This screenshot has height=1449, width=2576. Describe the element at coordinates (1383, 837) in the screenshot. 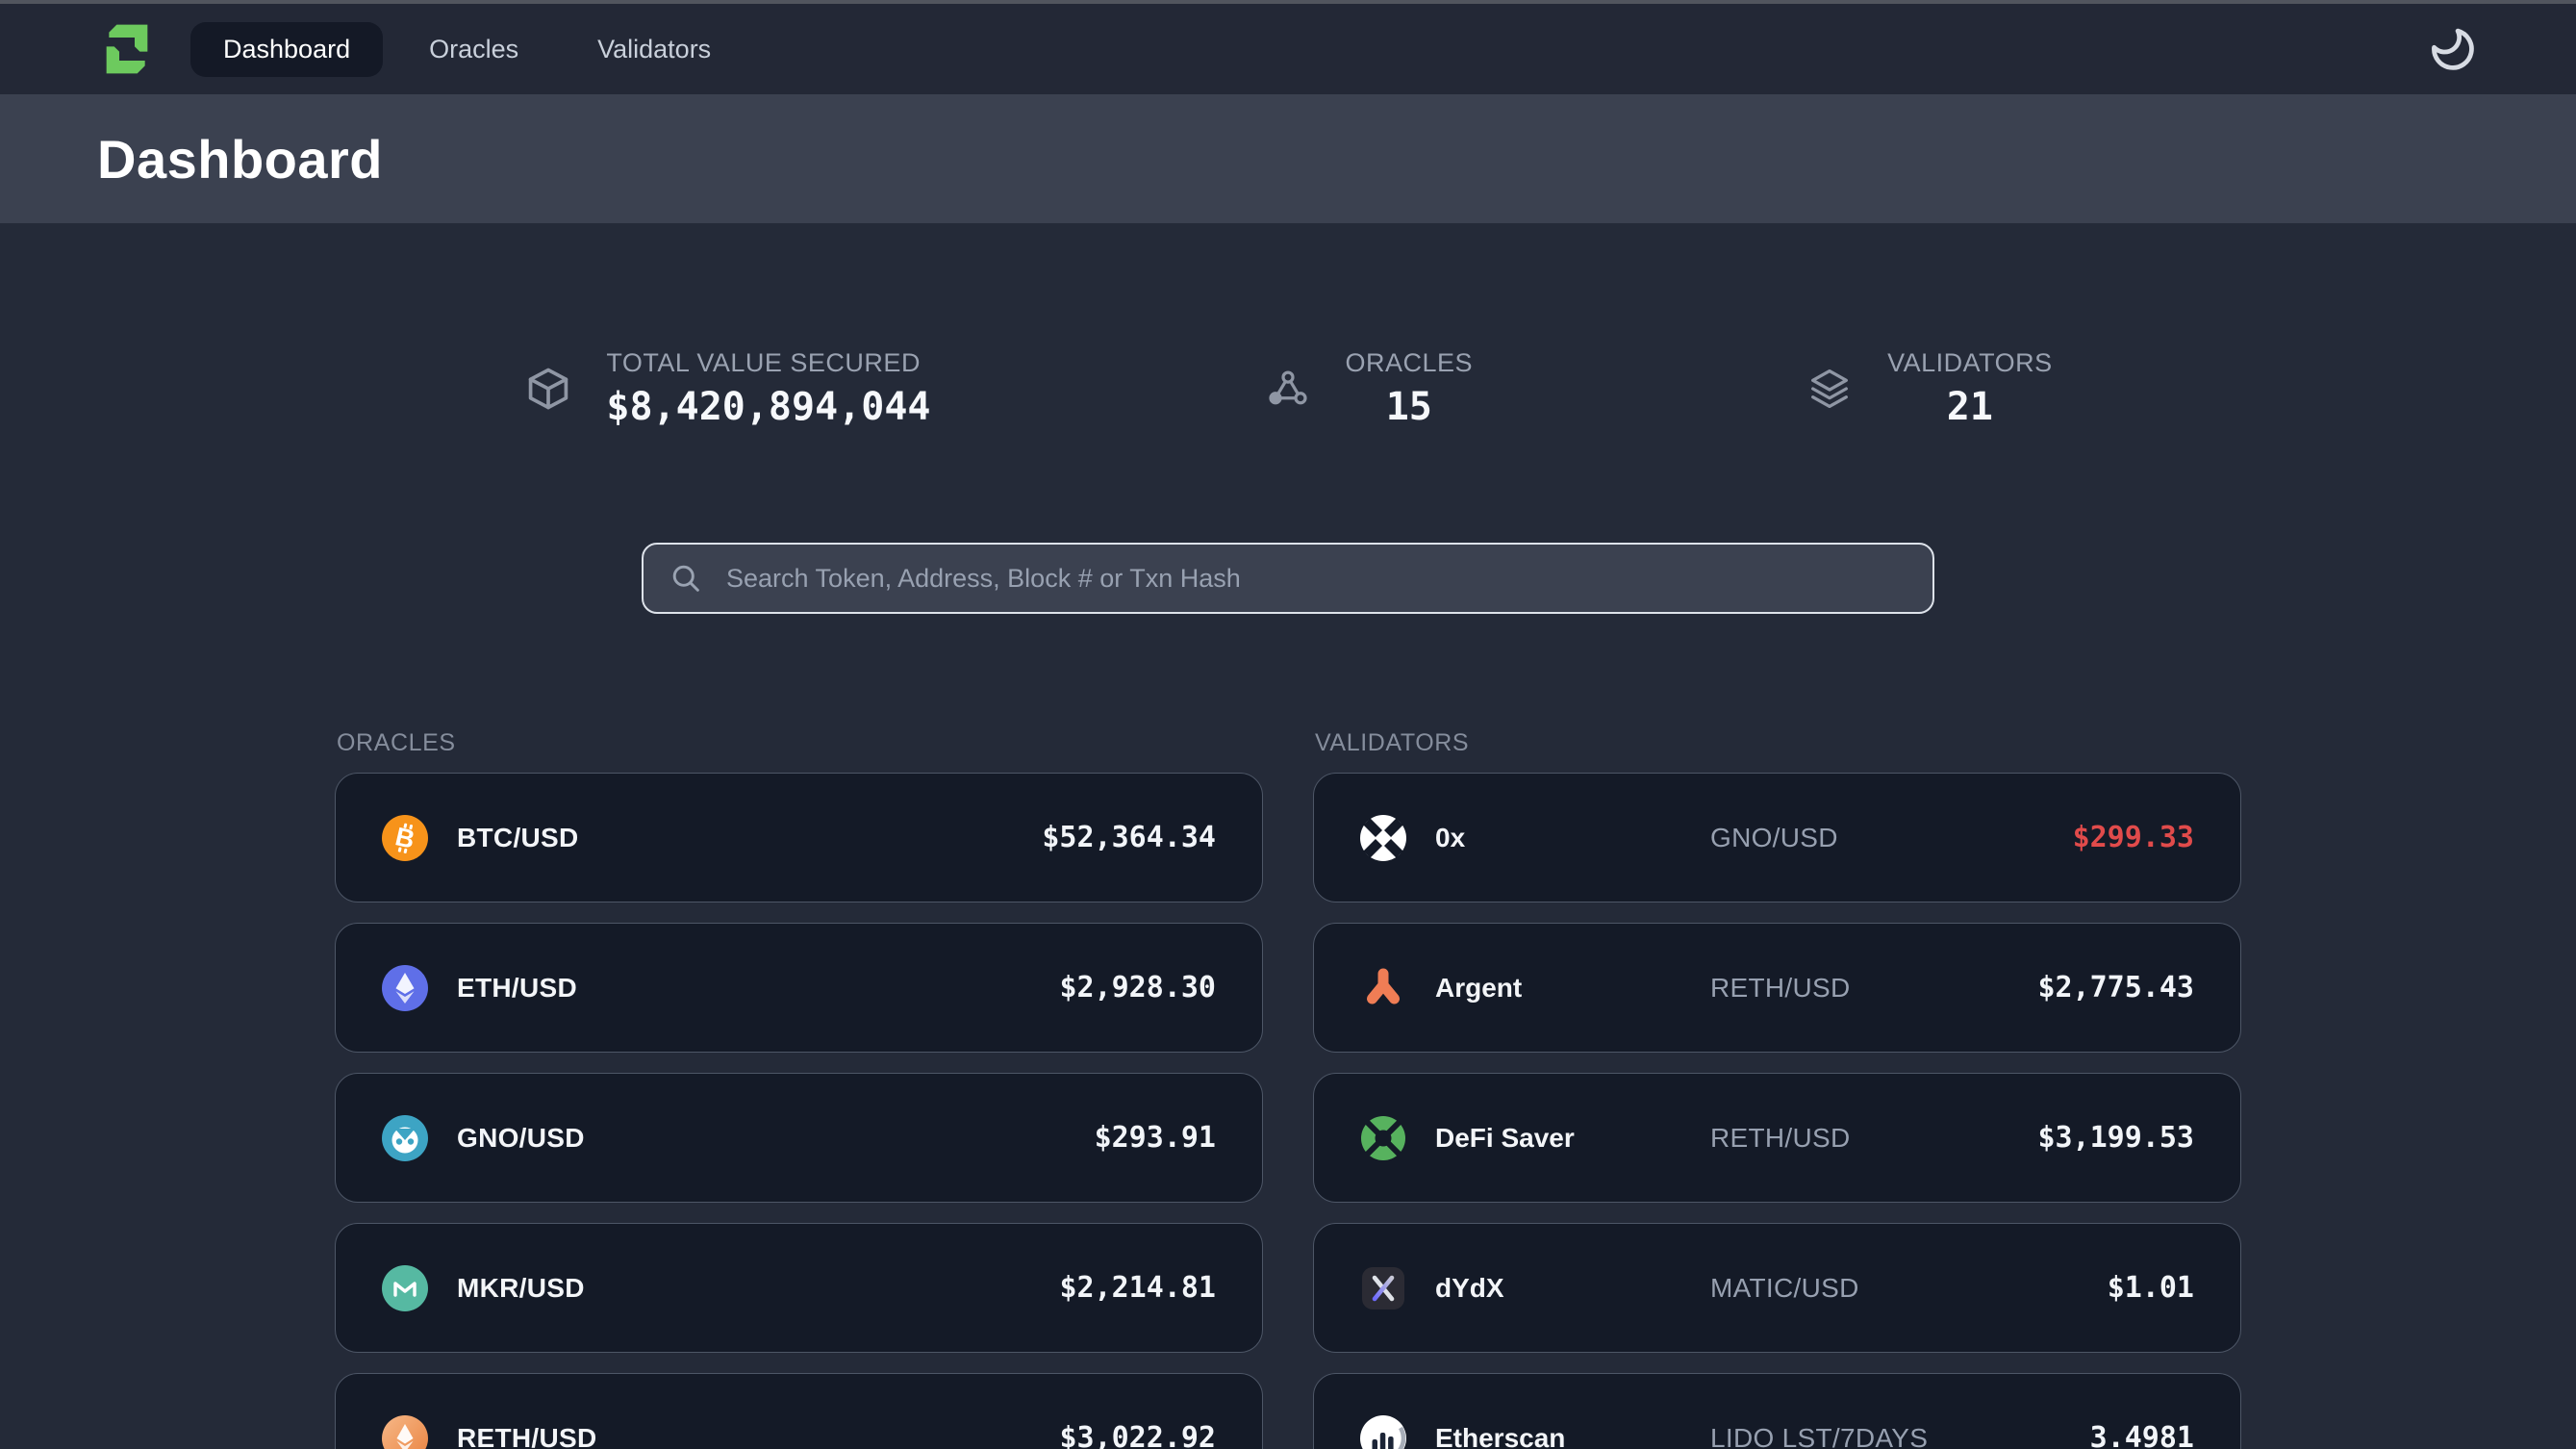

I see `0x-icon` at that location.